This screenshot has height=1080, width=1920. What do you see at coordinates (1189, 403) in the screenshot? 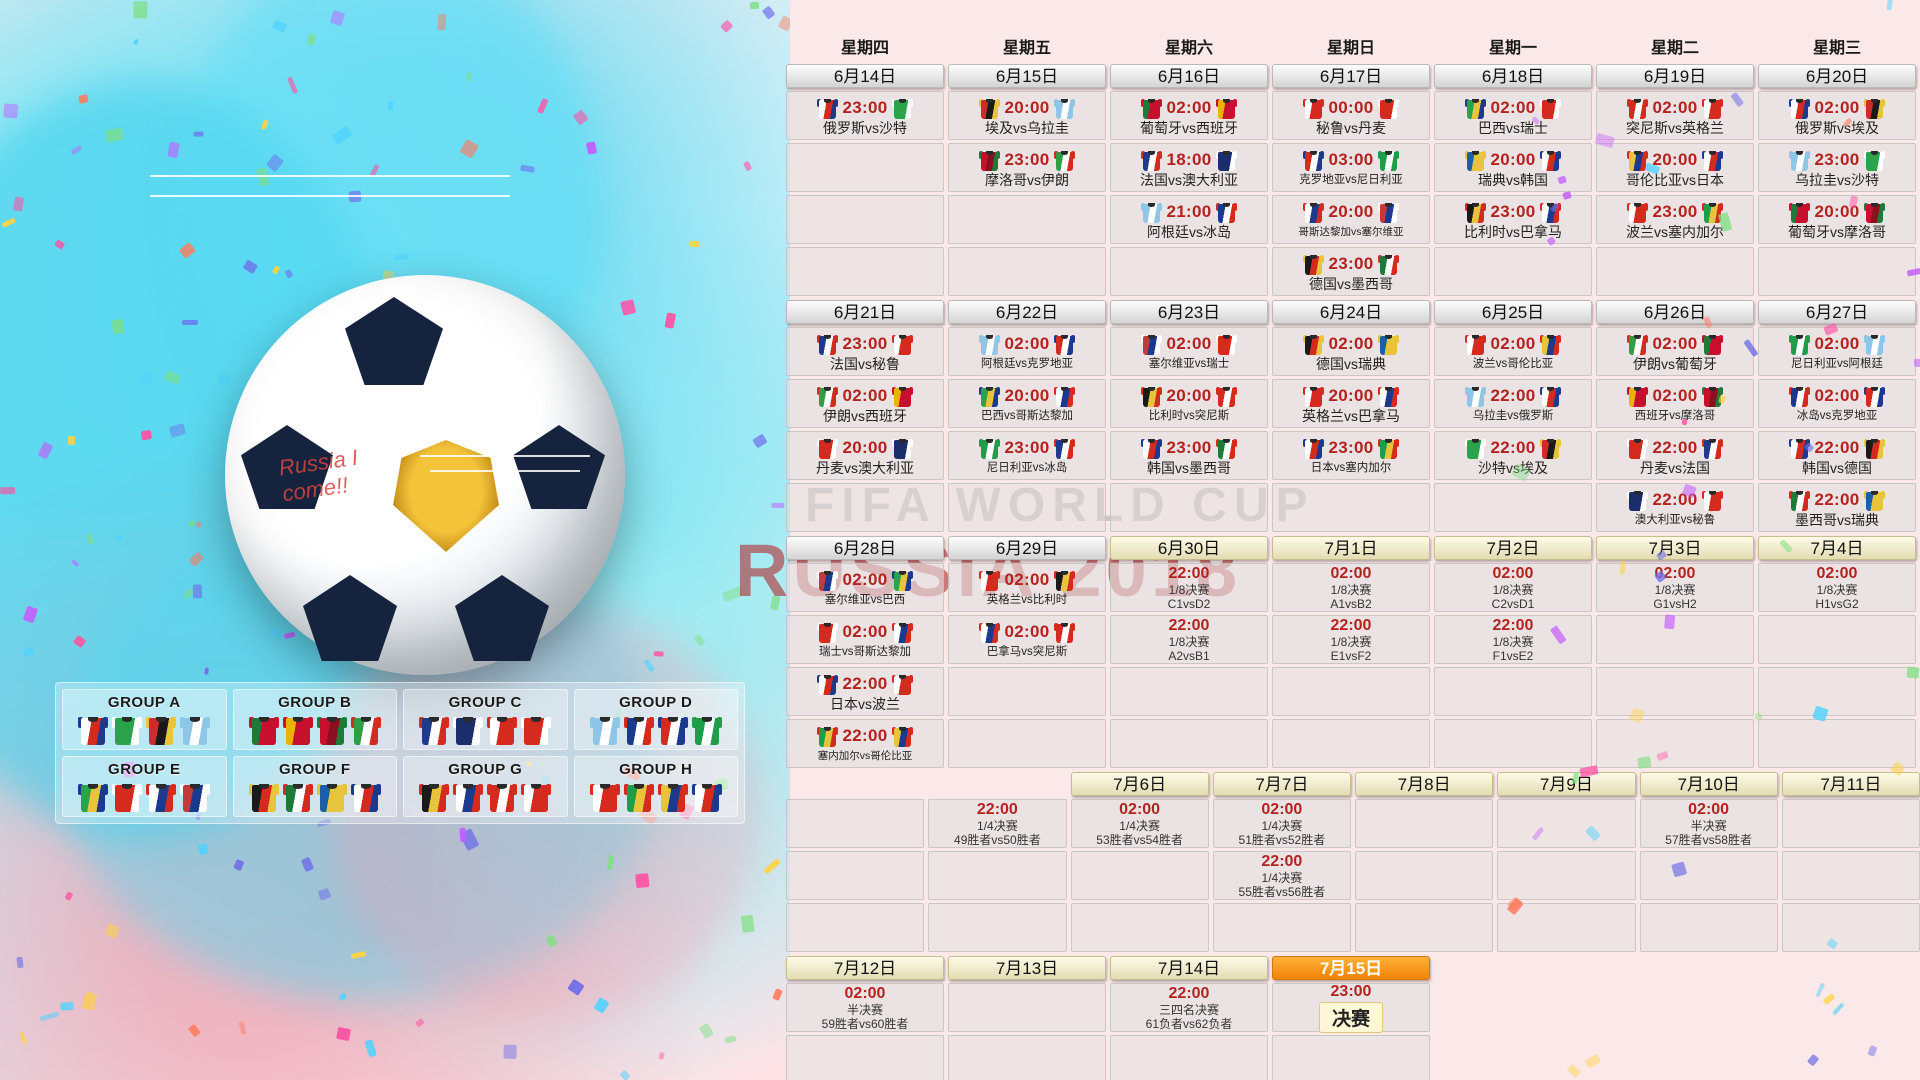
I see `match-cell: 20:00 比利时vs突尼斯` at bounding box center [1189, 403].